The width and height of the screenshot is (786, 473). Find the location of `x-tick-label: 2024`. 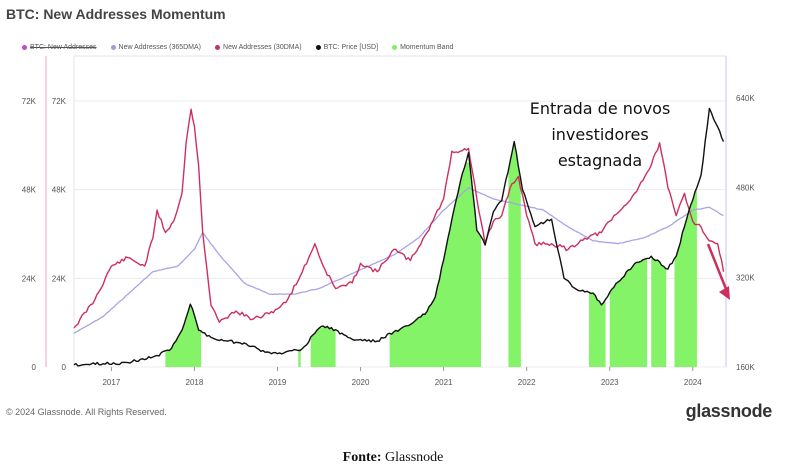

x-tick-label: 2024 is located at coordinates (693, 382).